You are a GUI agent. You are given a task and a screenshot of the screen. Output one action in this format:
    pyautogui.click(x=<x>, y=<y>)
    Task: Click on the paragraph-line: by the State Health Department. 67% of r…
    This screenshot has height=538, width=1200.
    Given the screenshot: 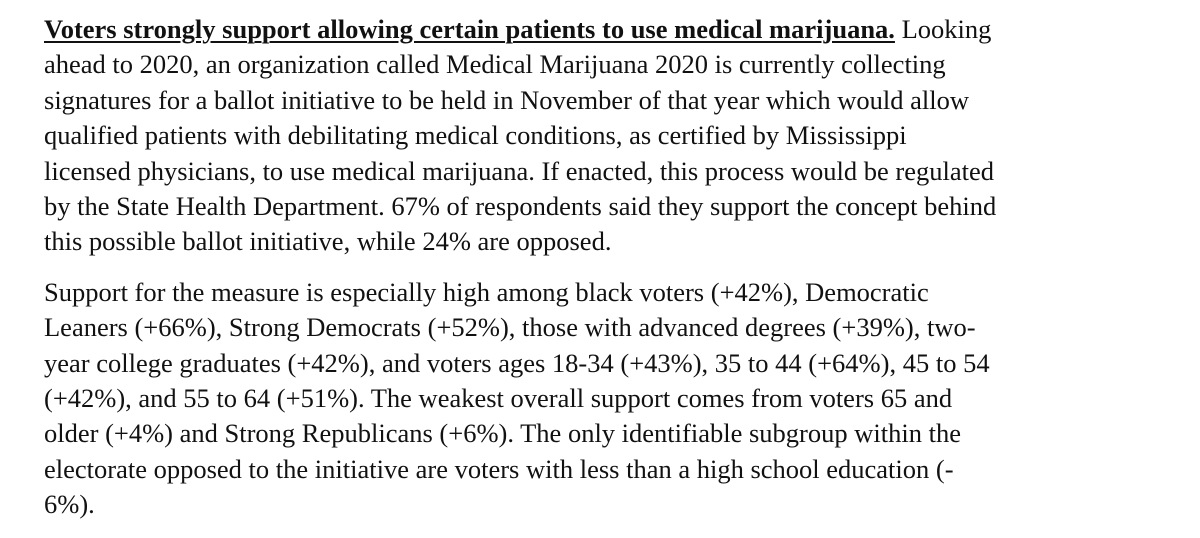 What is the action you would take?
    pyautogui.click(x=520, y=206)
    